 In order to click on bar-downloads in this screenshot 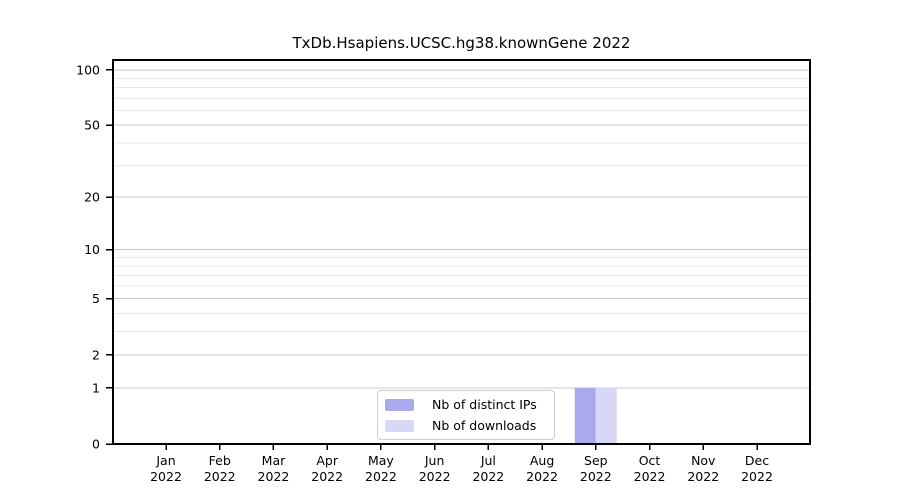, I will do `click(606, 415)`.